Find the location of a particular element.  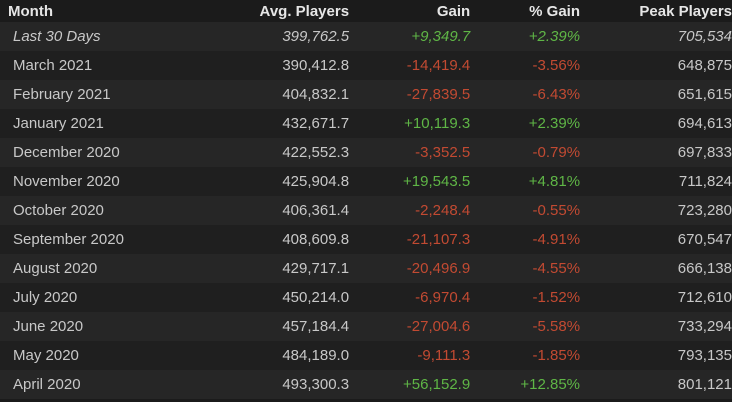

table-cell: 651,615 is located at coordinates (656, 94).